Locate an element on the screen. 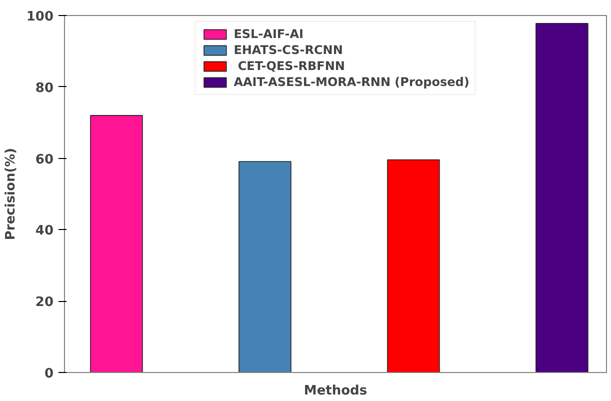 This screenshot has height=401, width=611. y-tick-label: 60 is located at coordinates (44, 160).